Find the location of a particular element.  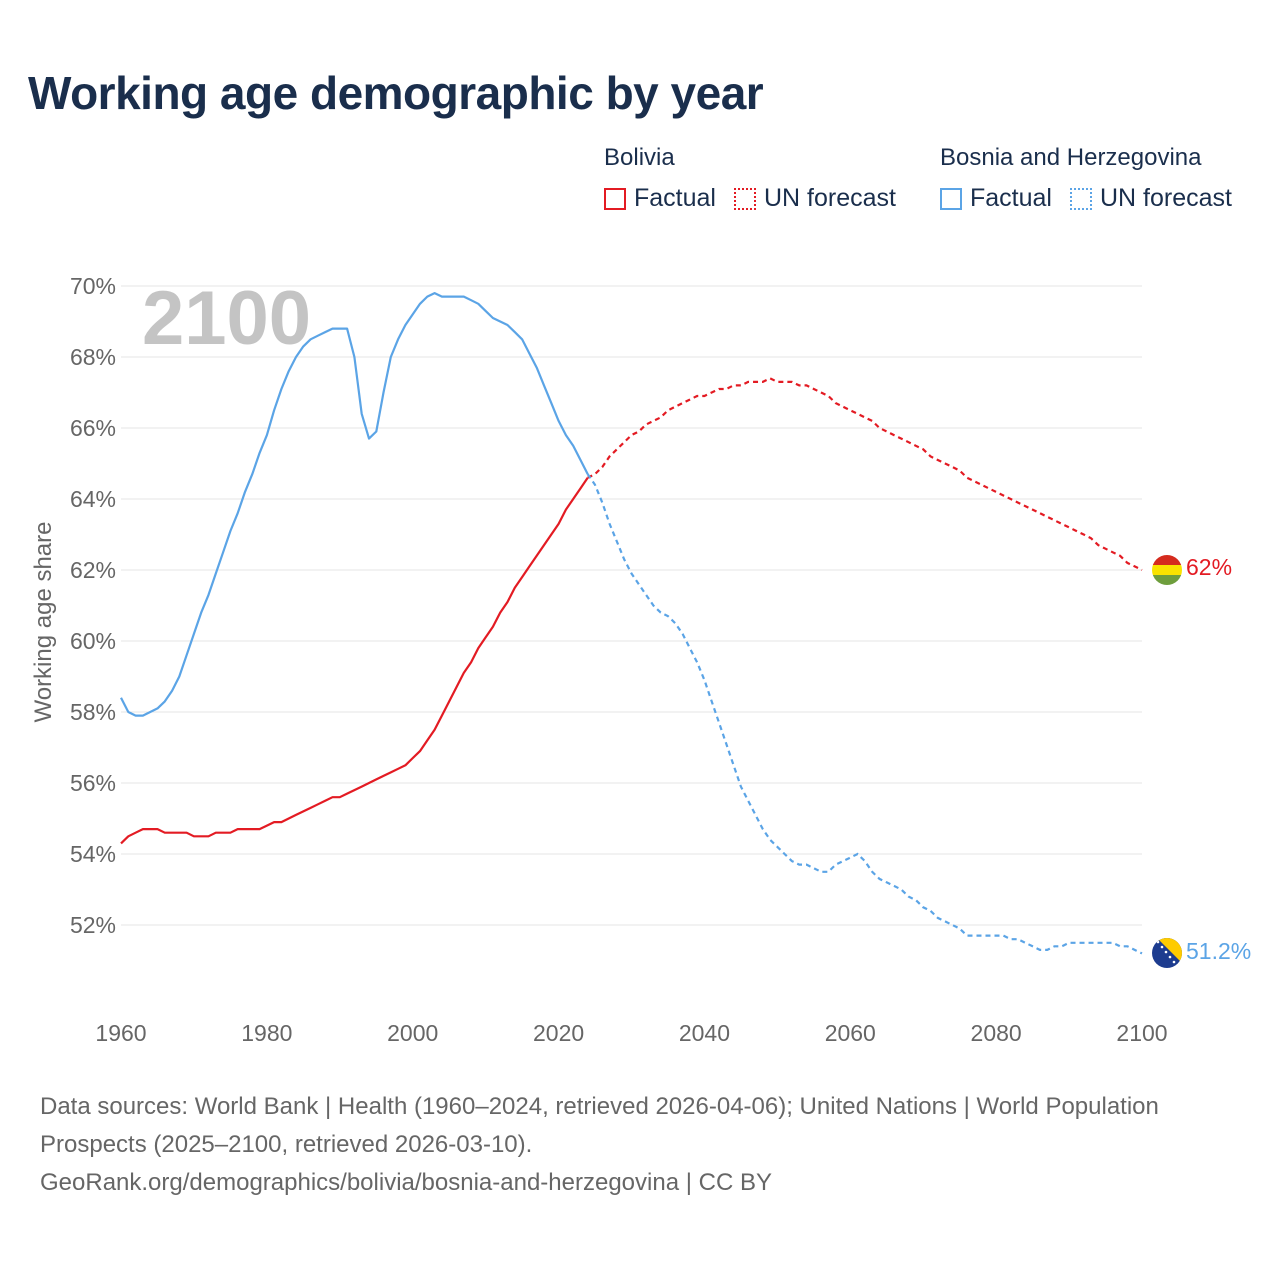

y-tick-label: 52% is located at coordinates (93, 925).